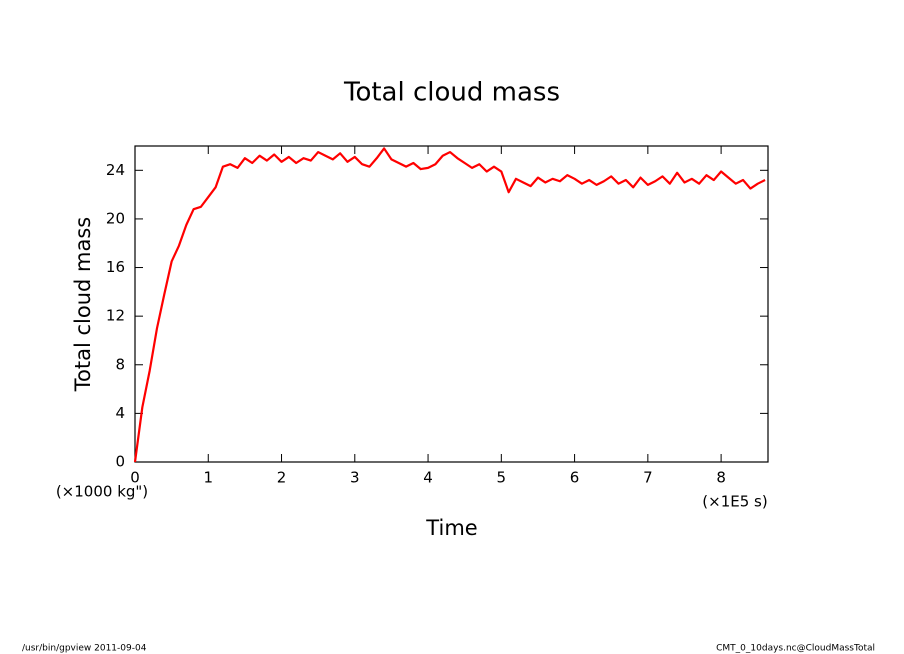  What do you see at coordinates (428, 478) in the screenshot?
I see `x-tick-label: 4` at bounding box center [428, 478].